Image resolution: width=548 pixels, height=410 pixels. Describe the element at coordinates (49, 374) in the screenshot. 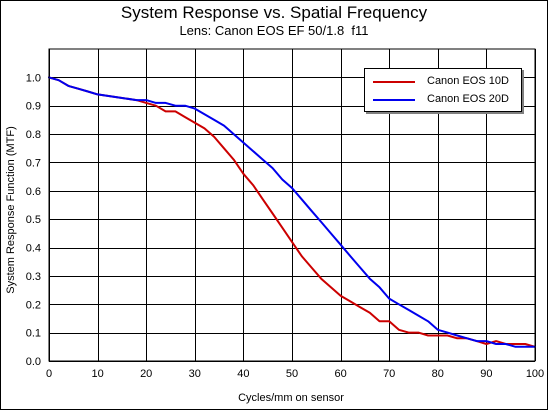

I see `x-tick-label: 0` at that location.